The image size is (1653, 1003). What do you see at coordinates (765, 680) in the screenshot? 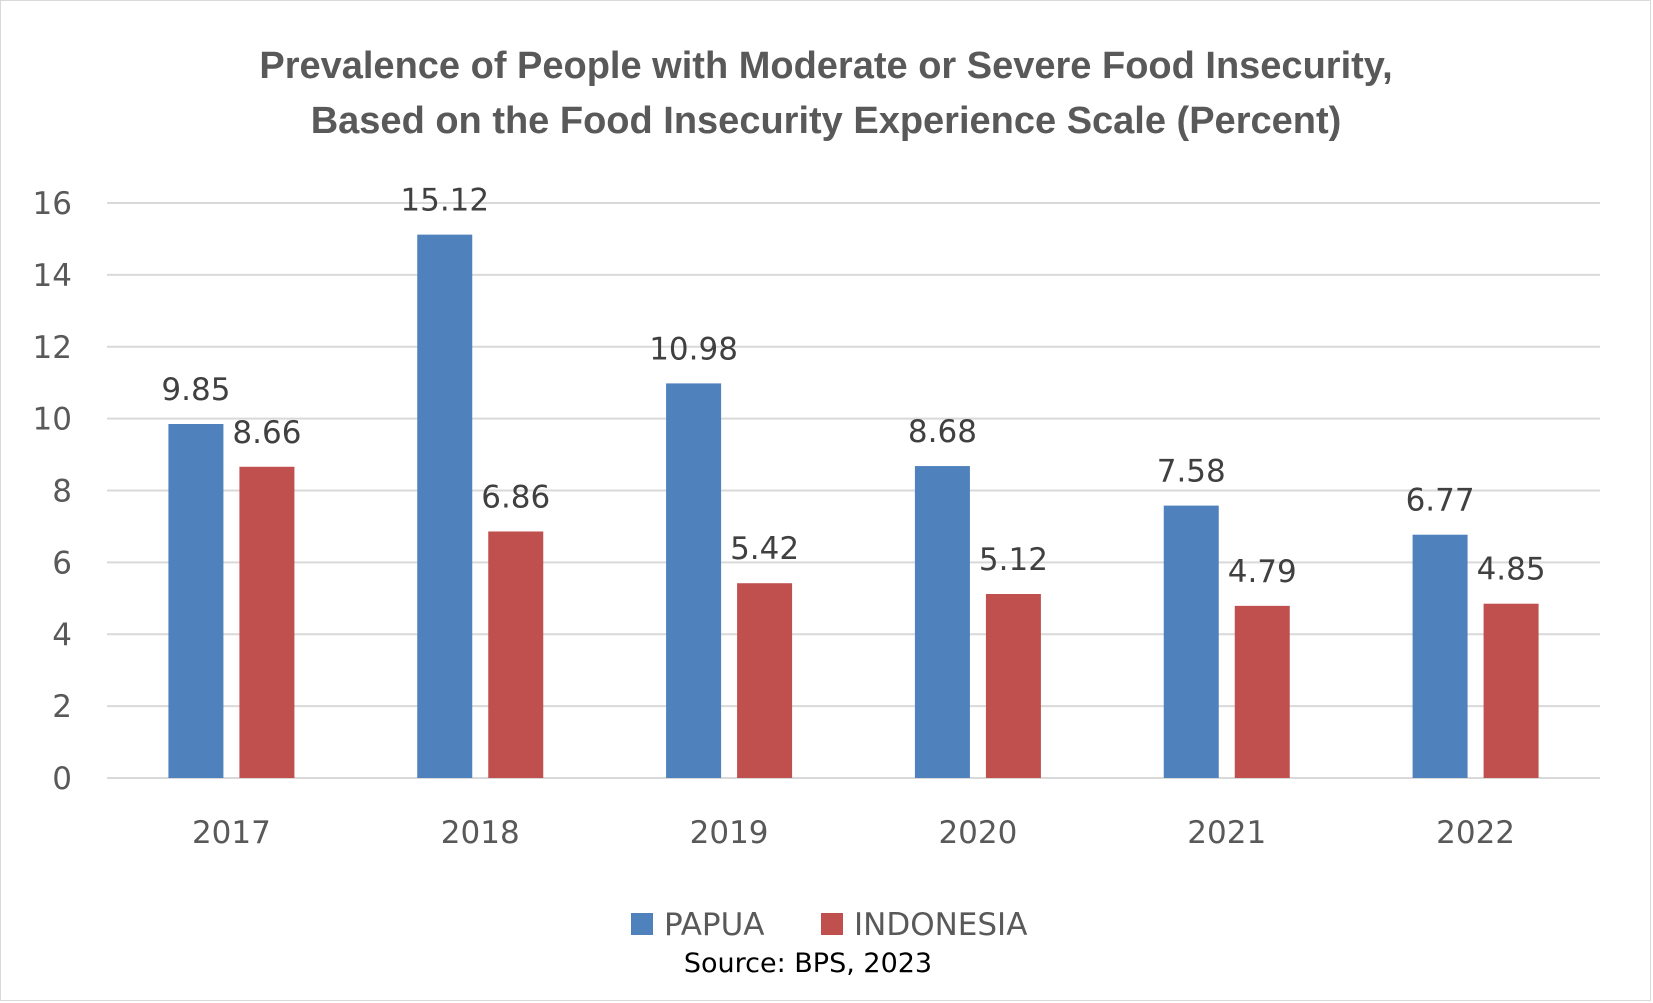
I see `bar-indonesia-2019` at bounding box center [765, 680].